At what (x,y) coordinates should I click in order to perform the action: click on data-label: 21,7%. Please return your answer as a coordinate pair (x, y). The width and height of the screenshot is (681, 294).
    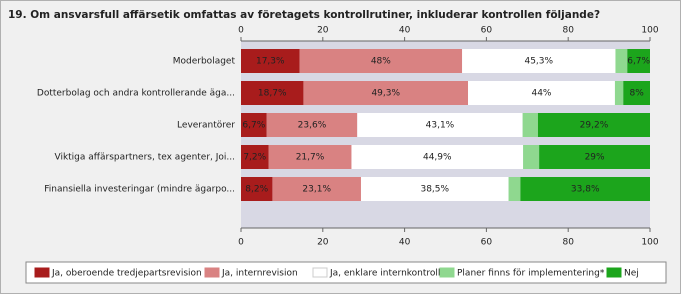
    Looking at the image, I should click on (310, 158).